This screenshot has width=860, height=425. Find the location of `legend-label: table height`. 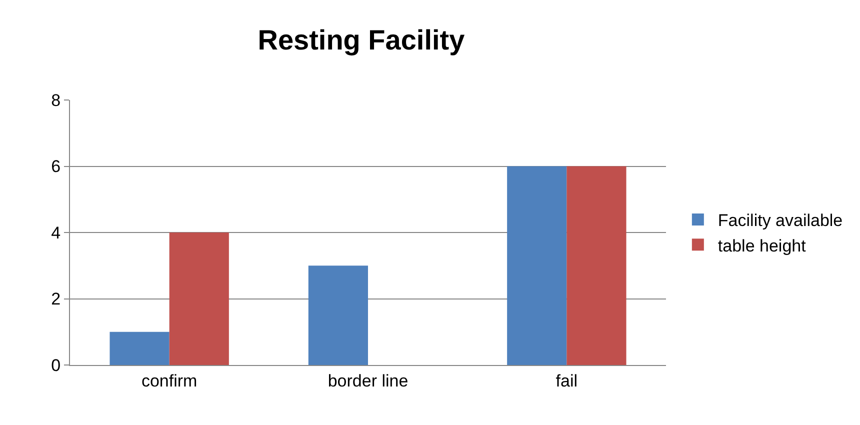

legend-label: table height is located at coordinates (762, 246).